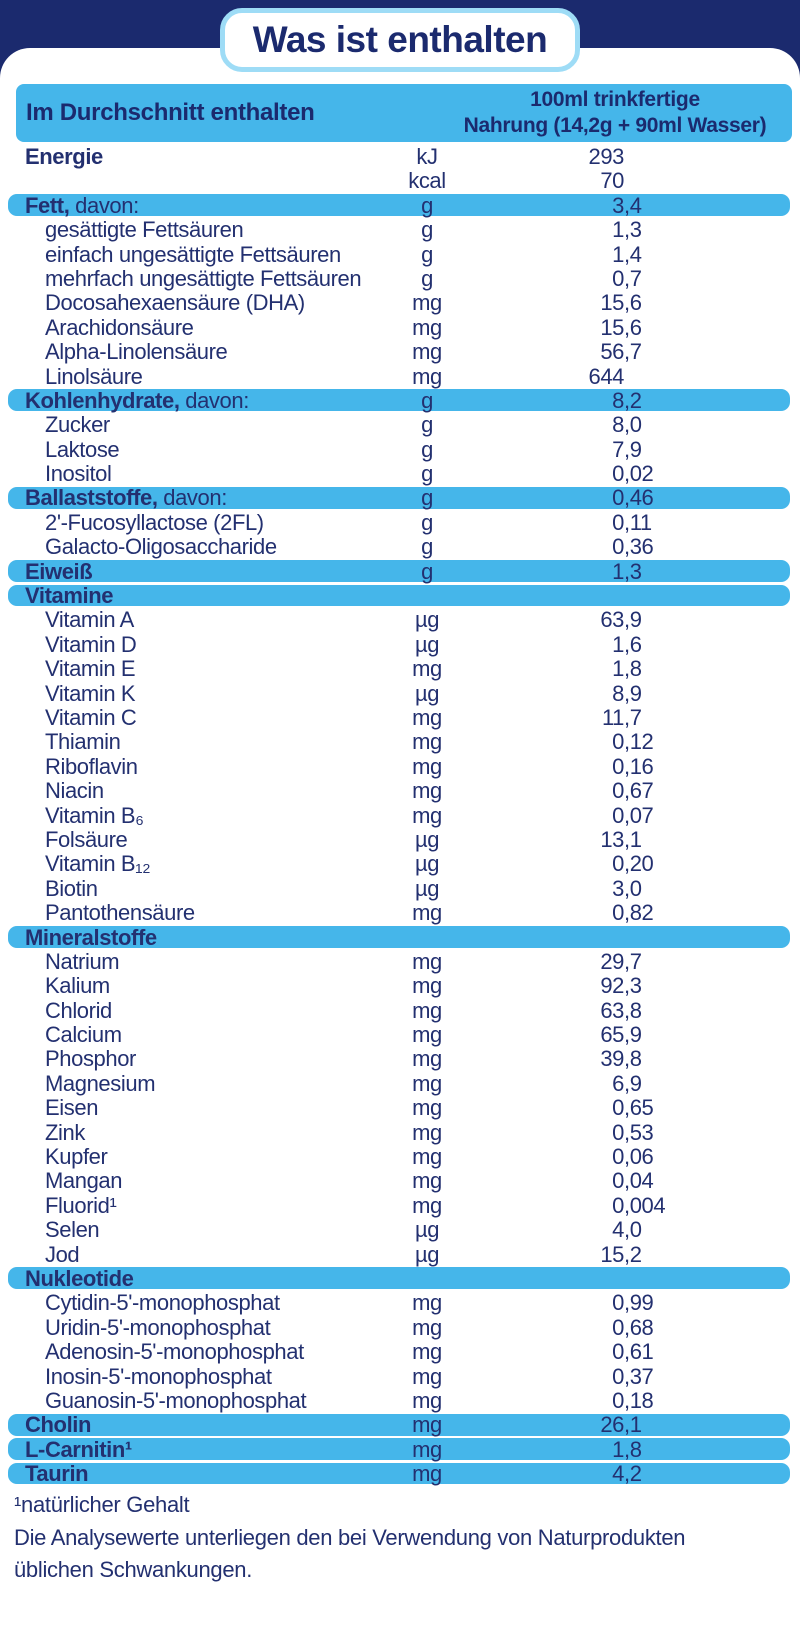 This screenshot has height=1626, width=800. Describe the element at coordinates (100, 1083) in the screenshot. I see `row-label: Magnesium` at that location.